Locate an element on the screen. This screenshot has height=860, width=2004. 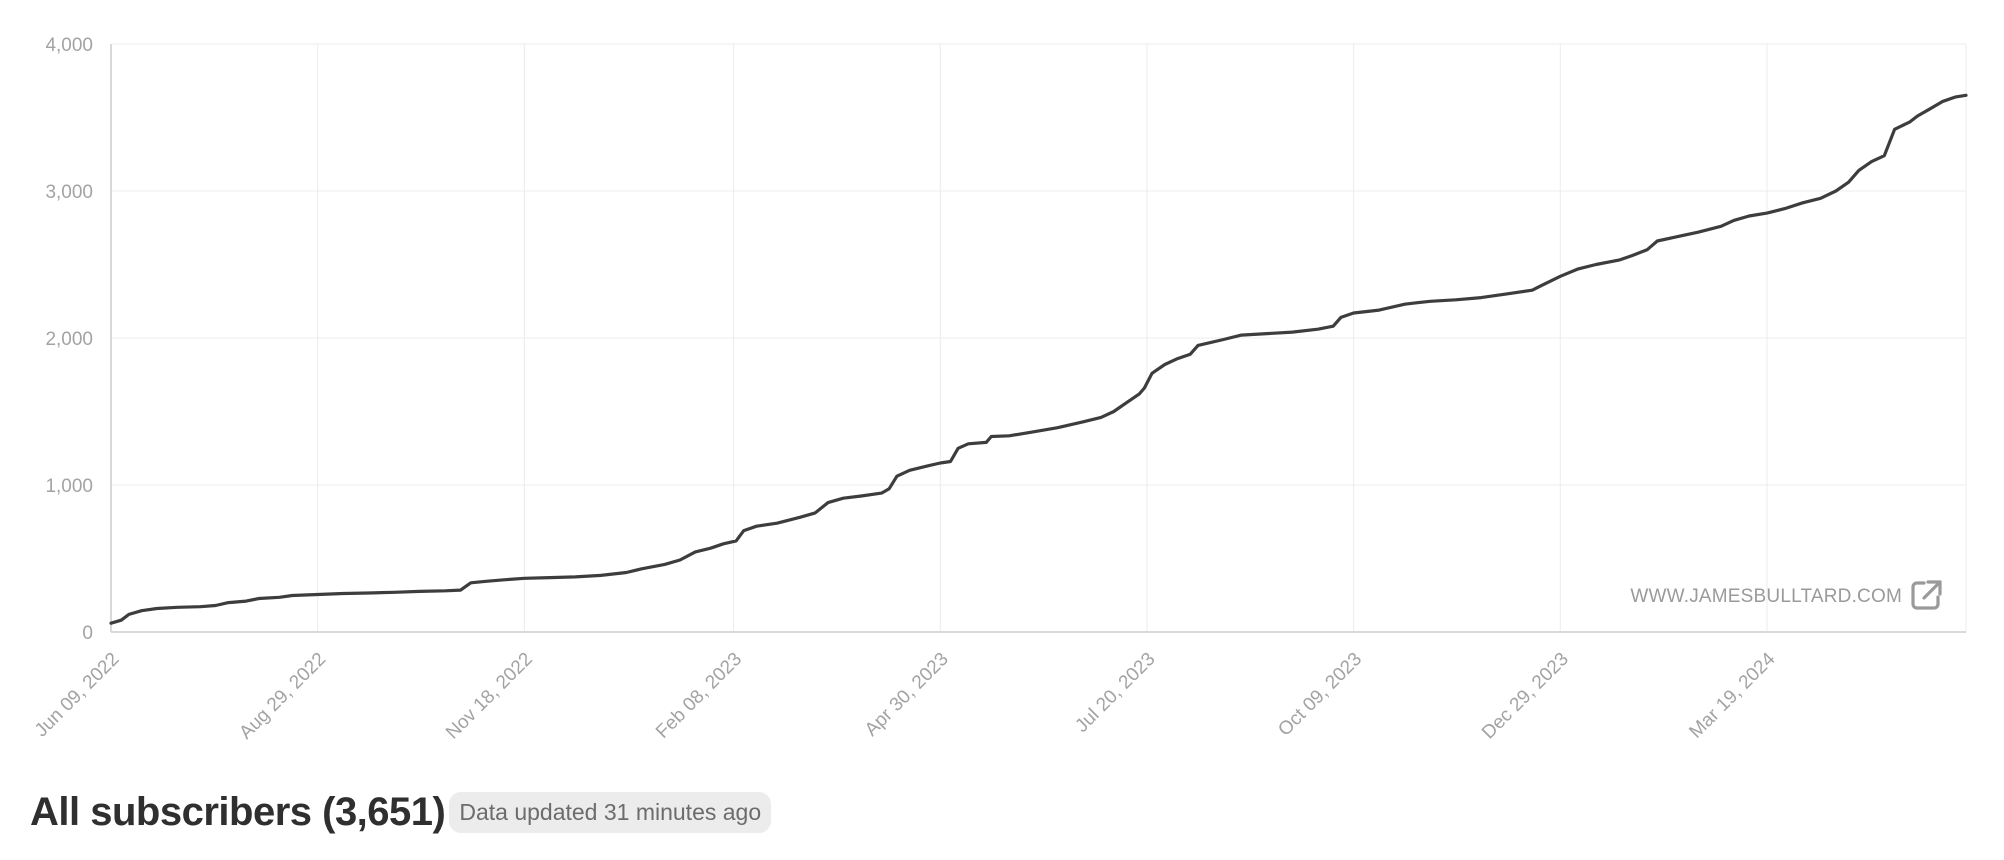
x-tick-label: Oct 09, 2023 is located at coordinates (1320, 695).